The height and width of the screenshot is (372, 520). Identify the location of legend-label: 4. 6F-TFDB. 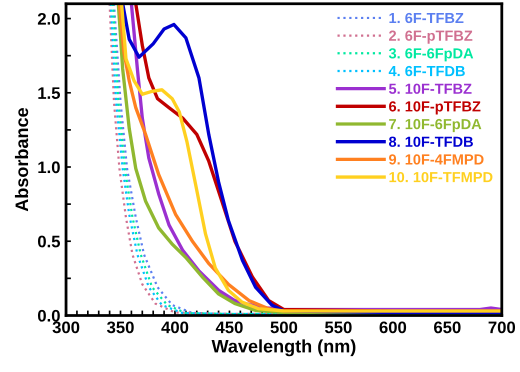
(426, 71).